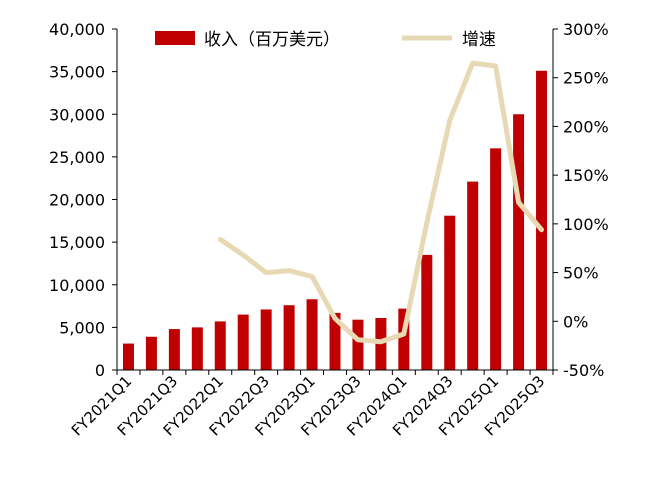 Image resolution: width=665 pixels, height=491 pixels. I want to click on right-tick-label: 250%, so click(586, 78).